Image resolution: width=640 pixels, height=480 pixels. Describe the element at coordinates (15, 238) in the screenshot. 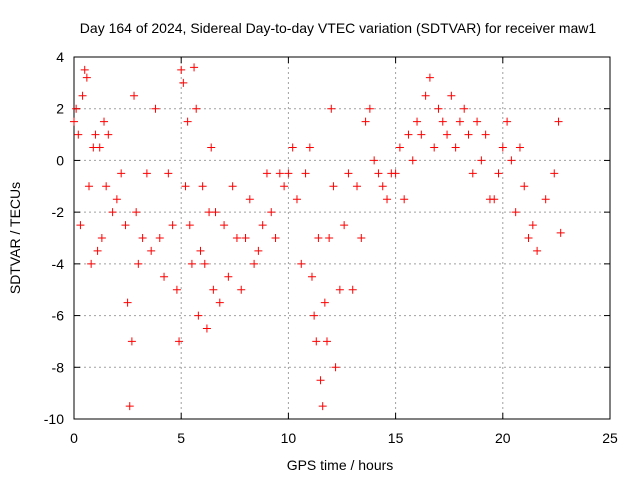

I see `y-axis-label: SDTVAR / TECUs` at that location.